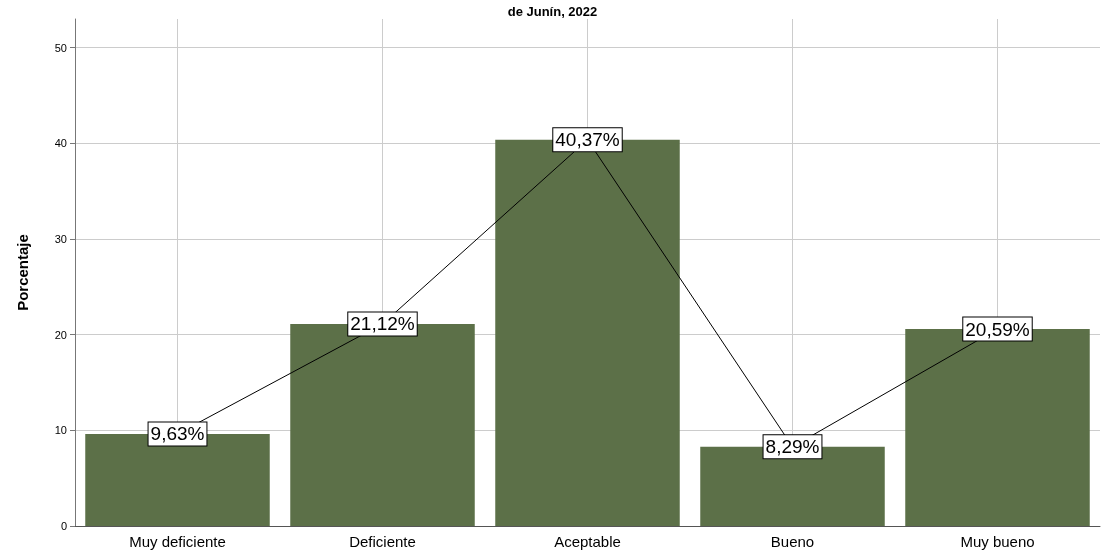  What do you see at coordinates (63, 526) in the screenshot?
I see `y-tick-label: 0` at bounding box center [63, 526].